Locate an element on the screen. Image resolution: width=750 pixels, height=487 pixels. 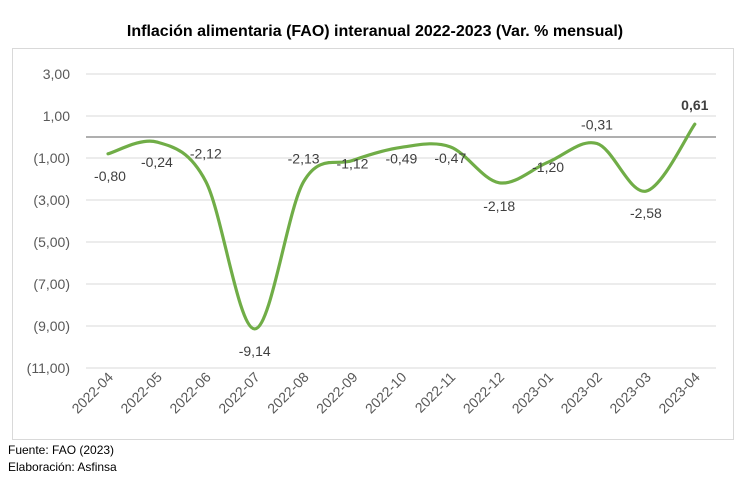
y-tick-label: (1,00) is located at coordinates (51, 158).